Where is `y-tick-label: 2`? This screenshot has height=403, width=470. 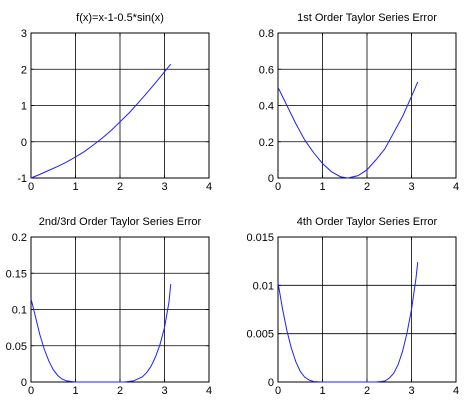
y-tick-label: 2 is located at coordinates (24, 70).